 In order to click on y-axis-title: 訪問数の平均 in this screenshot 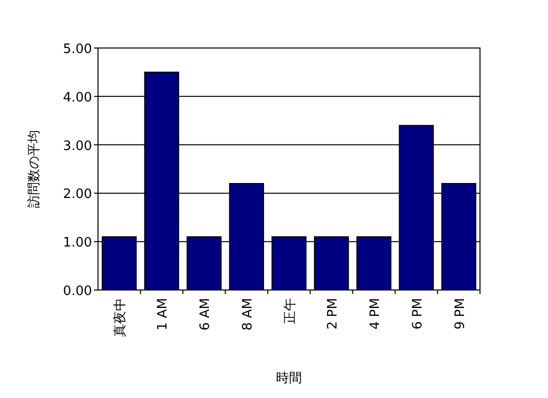, I will do `click(34, 169)`.